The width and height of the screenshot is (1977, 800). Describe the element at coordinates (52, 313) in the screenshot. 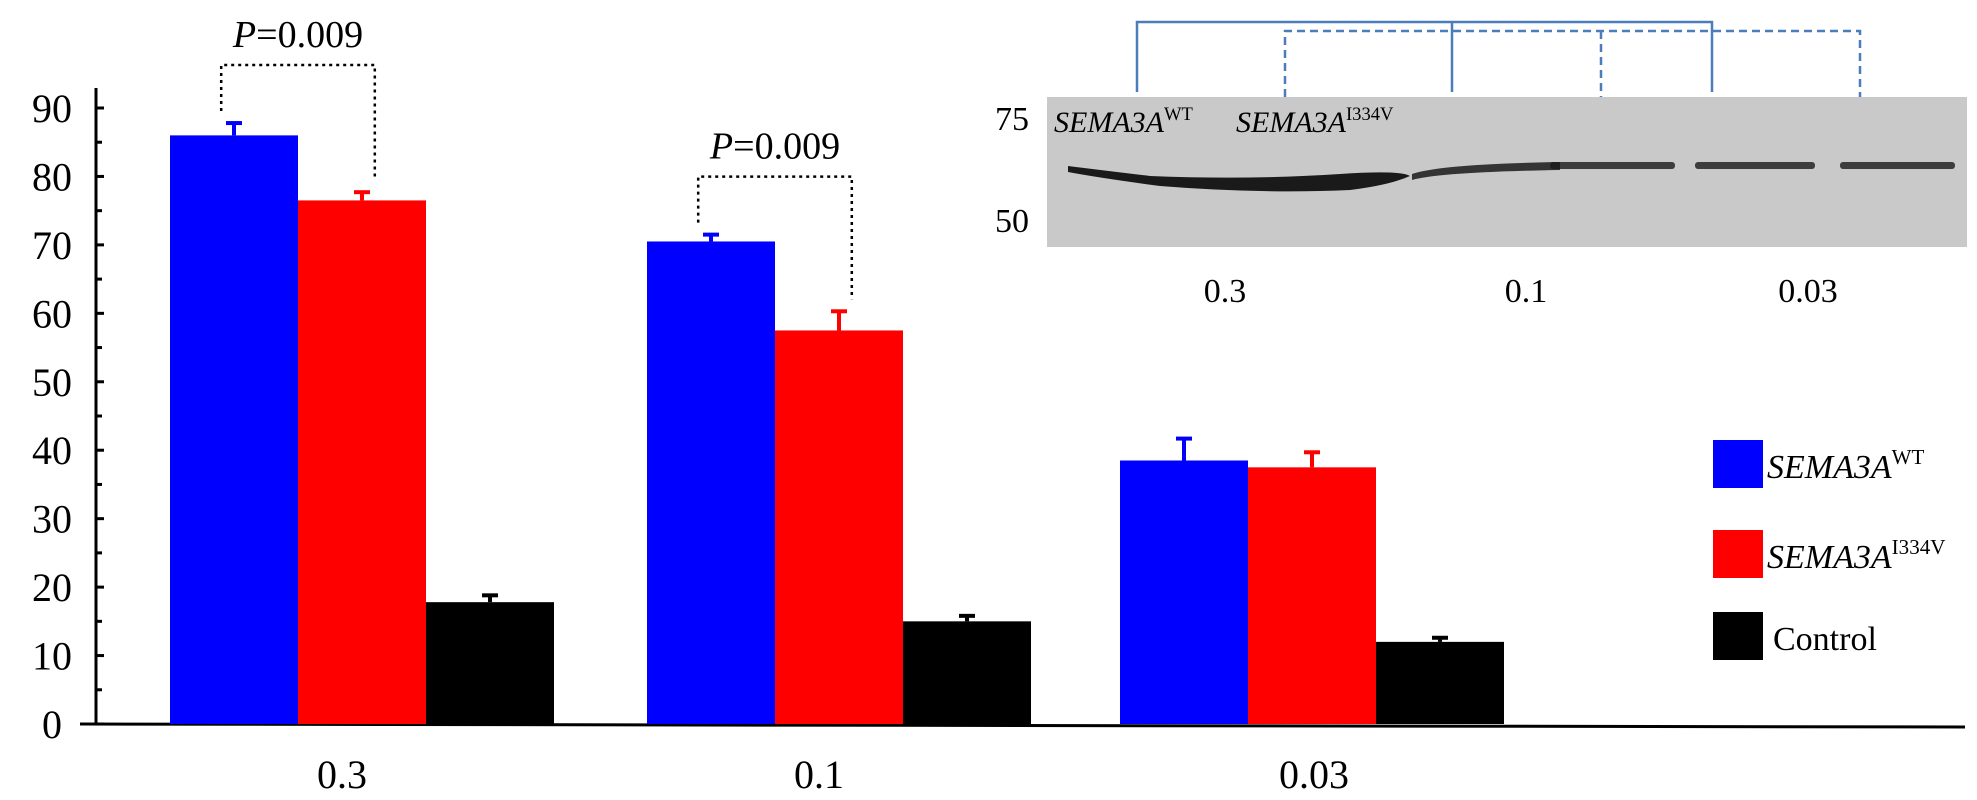

I see `y-tick-label: 60` at that location.